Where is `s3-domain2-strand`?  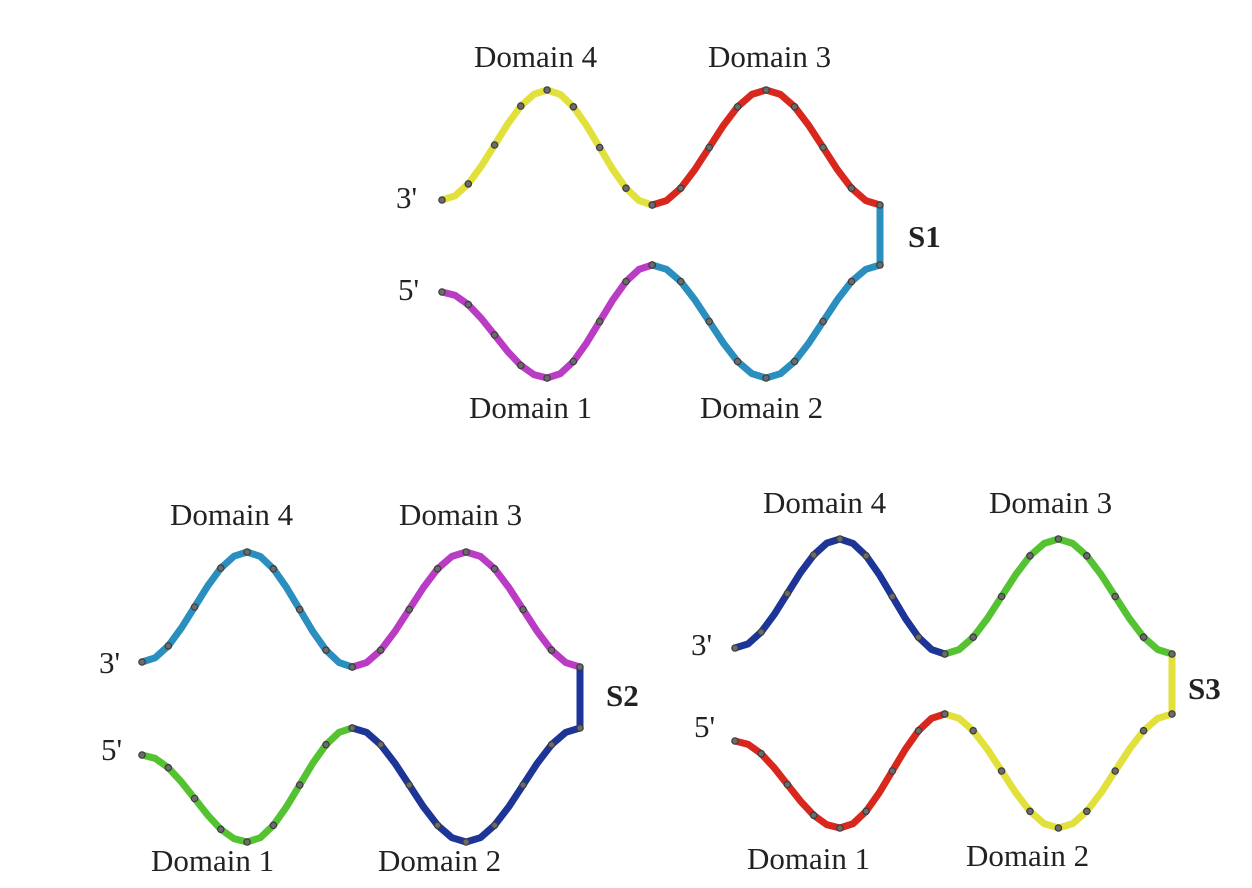
s3-domain2-strand is located at coordinates (1058, 771).